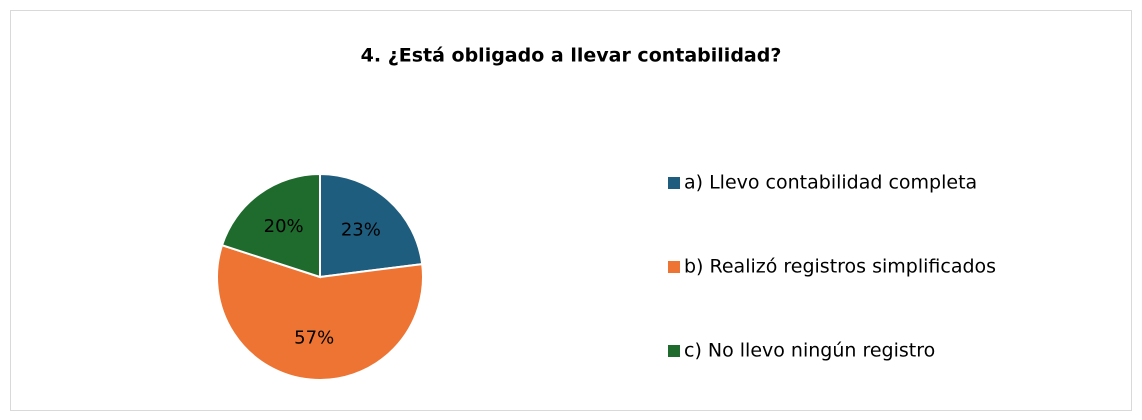  Describe the element at coordinates (314, 338) in the screenshot. I see `data-label: 57%` at that location.